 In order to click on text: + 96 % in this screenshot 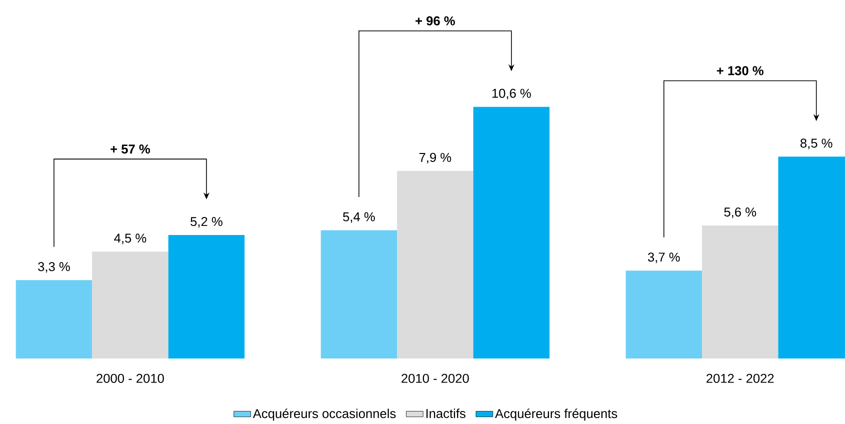, I will do `click(435, 21)`.